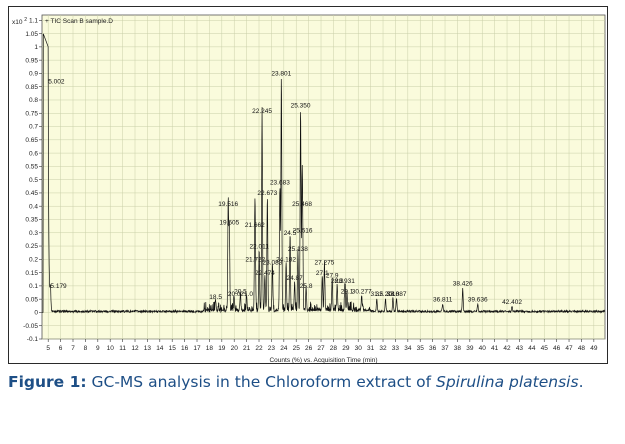  I want to click on x-tick-label: 15, so click(173, 348).